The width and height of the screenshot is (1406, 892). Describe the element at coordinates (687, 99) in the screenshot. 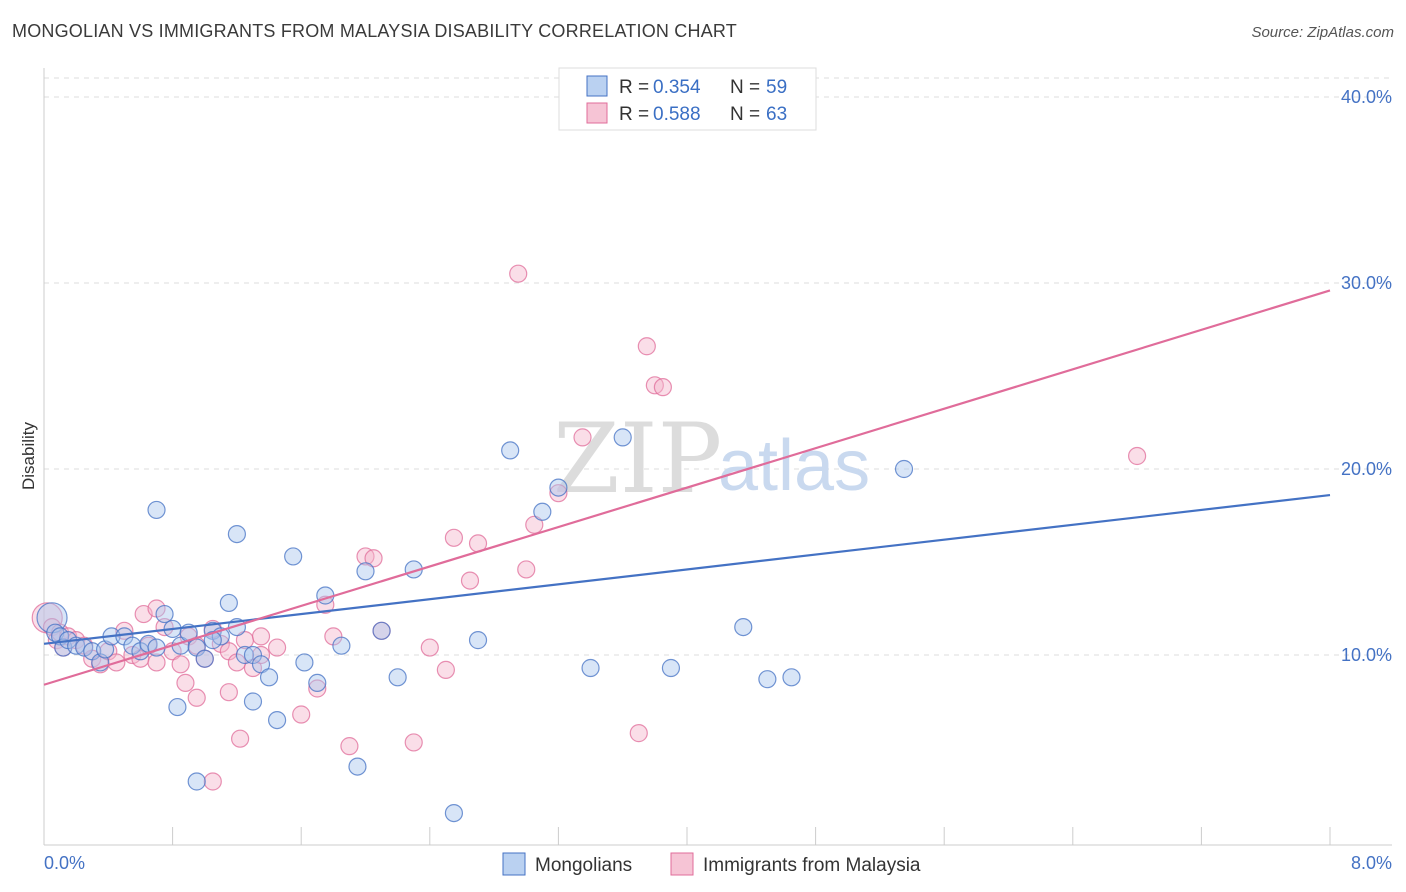

I see `legend-top: R = 0.354 N = 59 R = 0.588 N = 63` at that location.